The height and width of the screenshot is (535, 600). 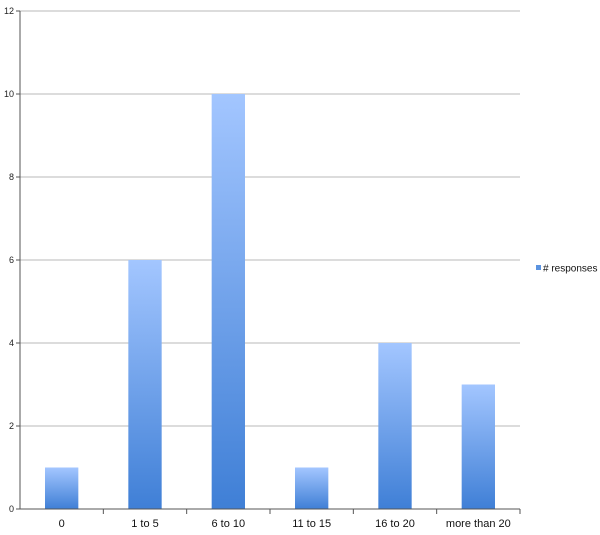 What do you see at coordinates (11, 426) in the screenshot?
I see `y-tick-label: 2` at bounding box center [11, 426].